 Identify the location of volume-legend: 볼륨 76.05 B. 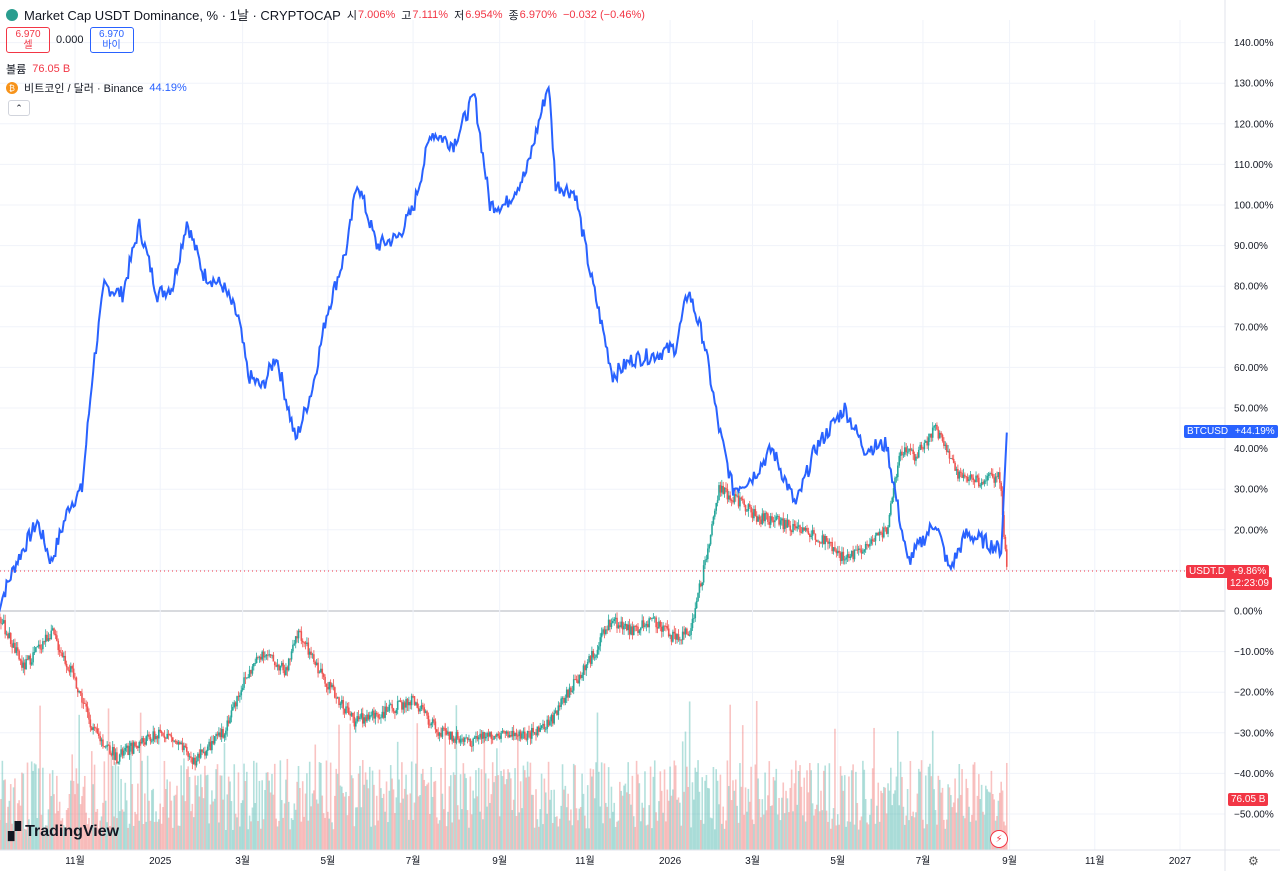
(38, 69).